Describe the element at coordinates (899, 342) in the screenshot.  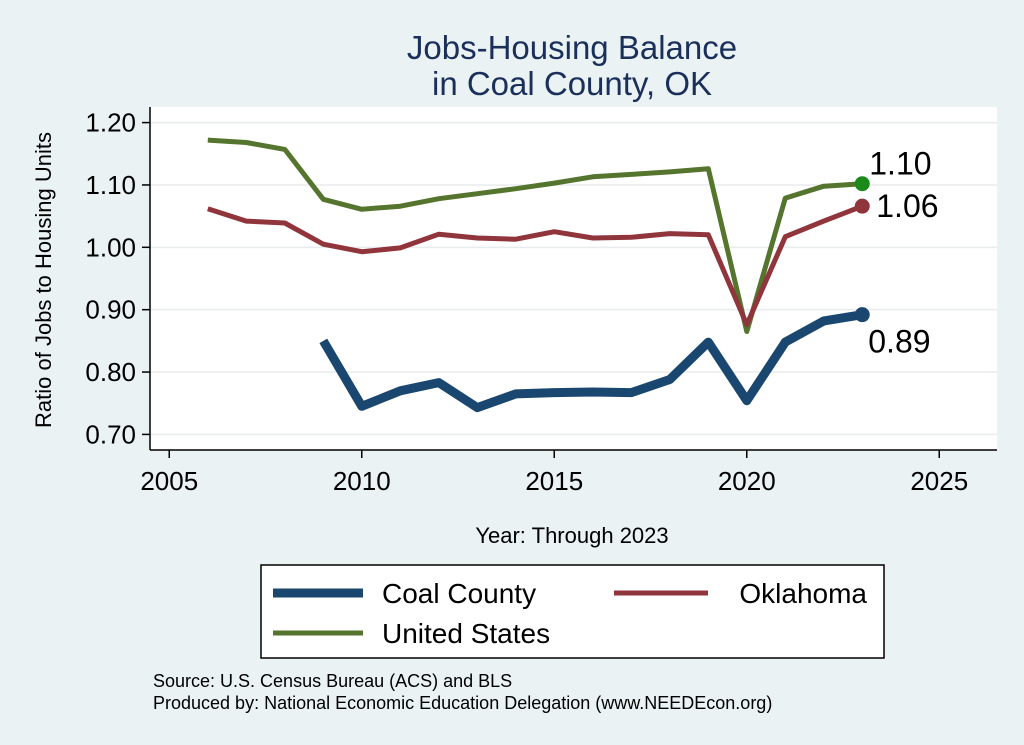
I see `end-label-coal-county: 0.89` at that location.